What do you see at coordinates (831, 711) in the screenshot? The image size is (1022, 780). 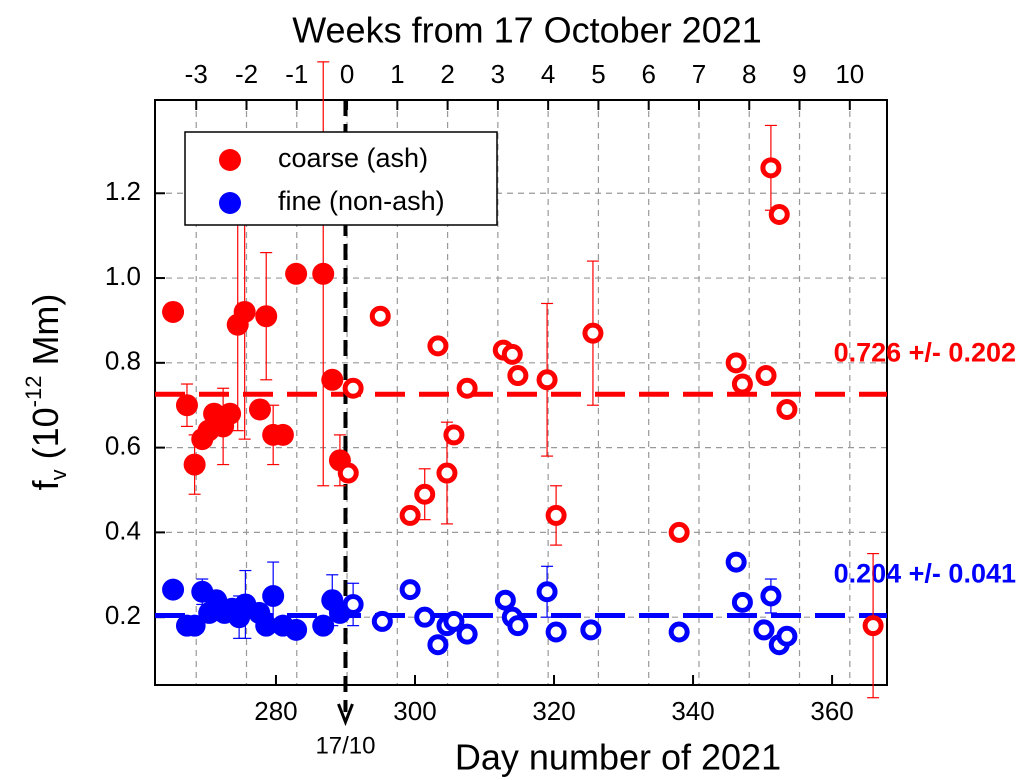 I see `x-tick-label: 360` at bounding box center [831, 711].